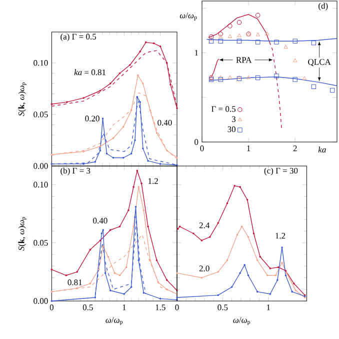 The height and width of the screenshot is (339, 339). I want to click on x-tick-label: 2, so click(295, 149).